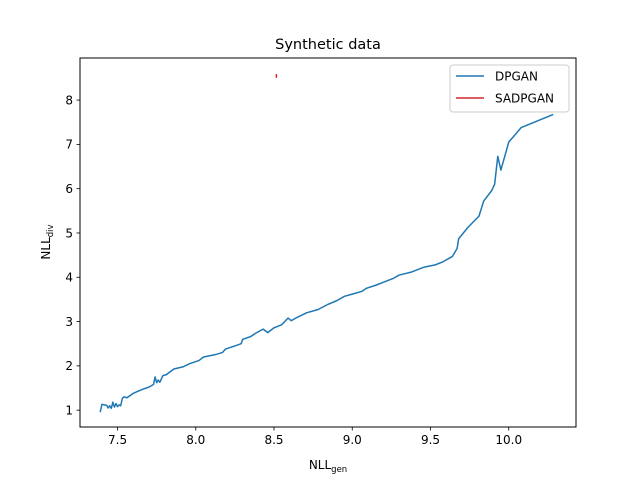  I want to click on x-tick-label: 7.5, so click(117, 440).